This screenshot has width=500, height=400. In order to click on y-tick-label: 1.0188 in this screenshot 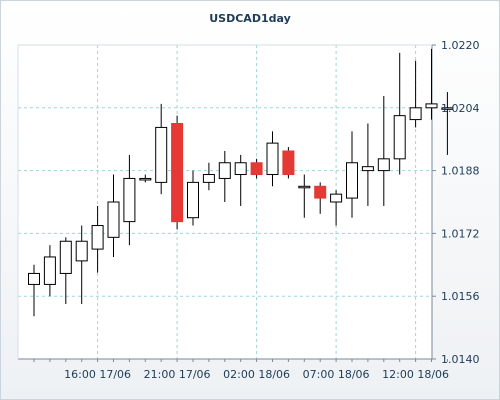, I will do `click(460, 171)`.